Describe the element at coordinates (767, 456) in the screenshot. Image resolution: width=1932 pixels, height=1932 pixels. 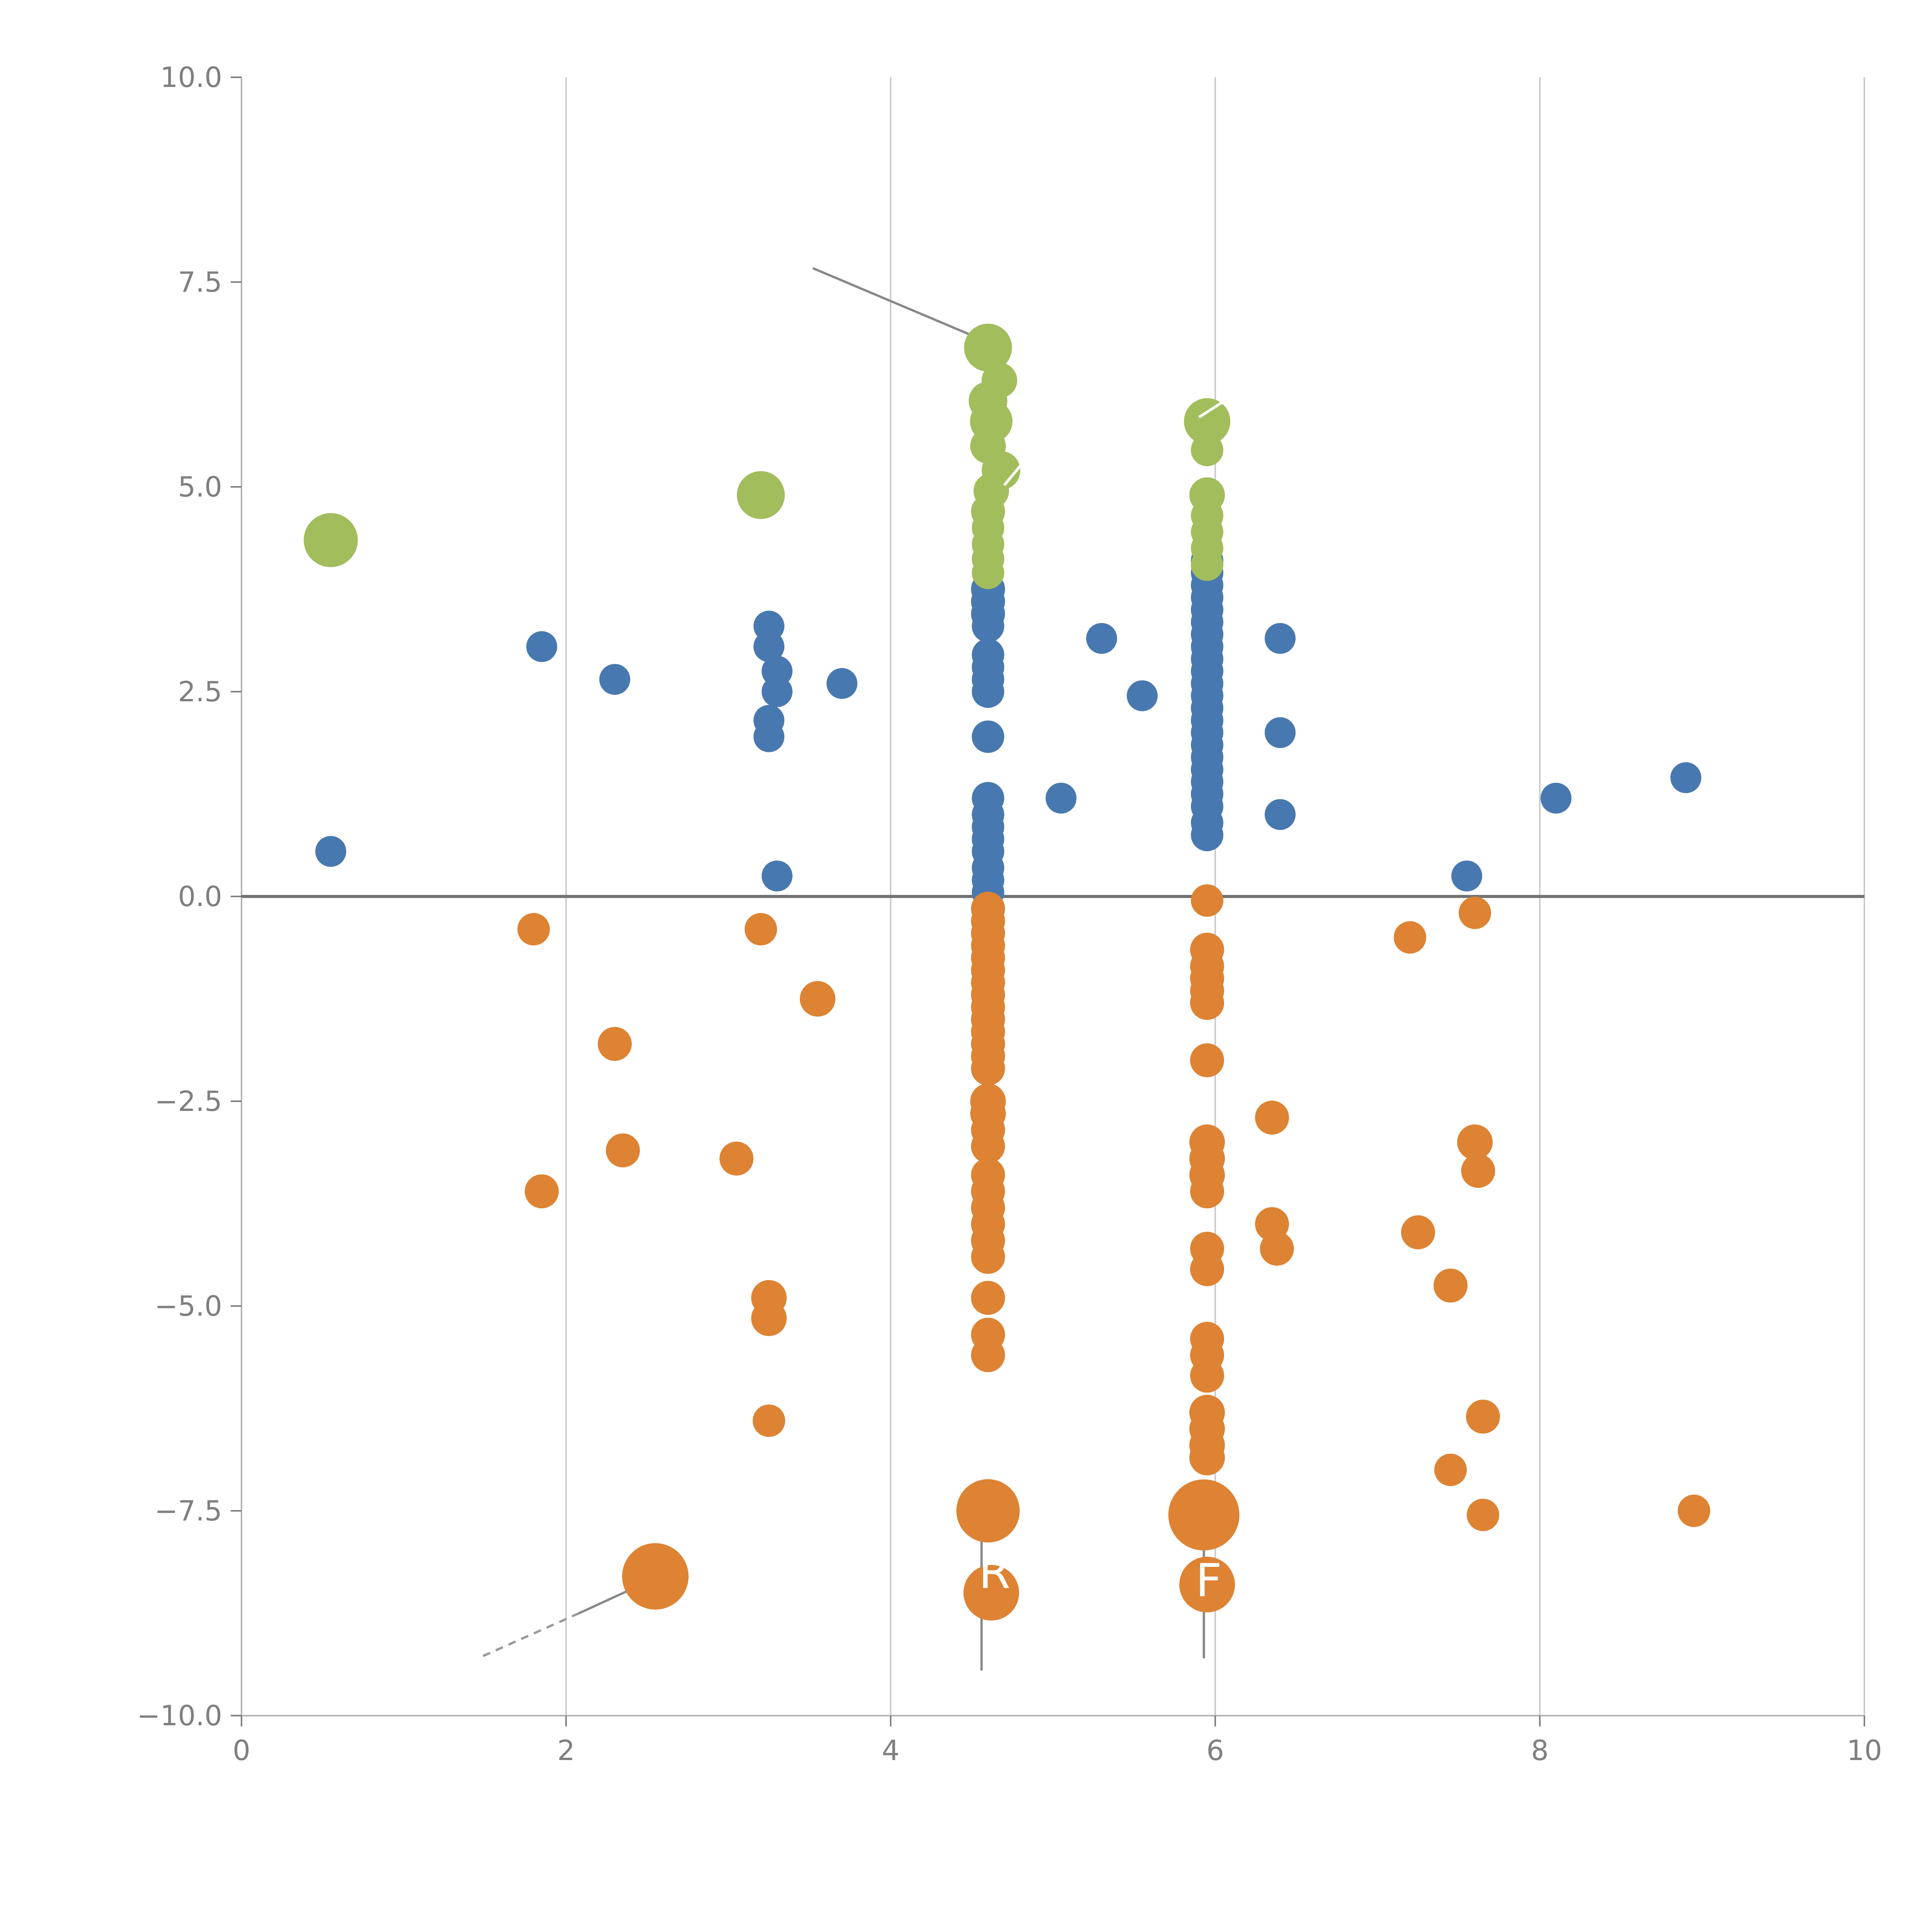
I see `series-green` at that location.